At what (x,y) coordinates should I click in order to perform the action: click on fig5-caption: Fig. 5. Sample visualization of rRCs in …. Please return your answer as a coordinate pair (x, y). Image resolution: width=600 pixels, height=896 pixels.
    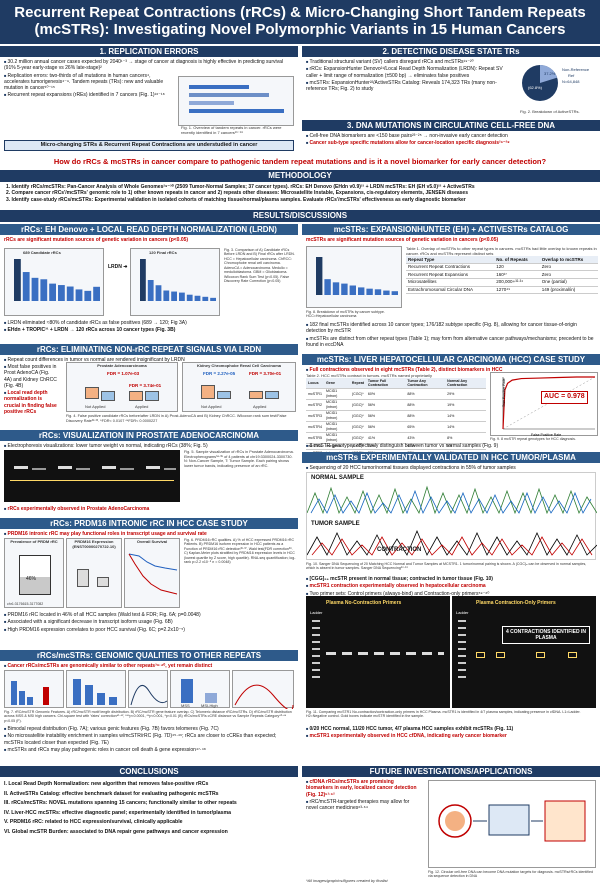
    Looking at the image, I should click on (239, 459).